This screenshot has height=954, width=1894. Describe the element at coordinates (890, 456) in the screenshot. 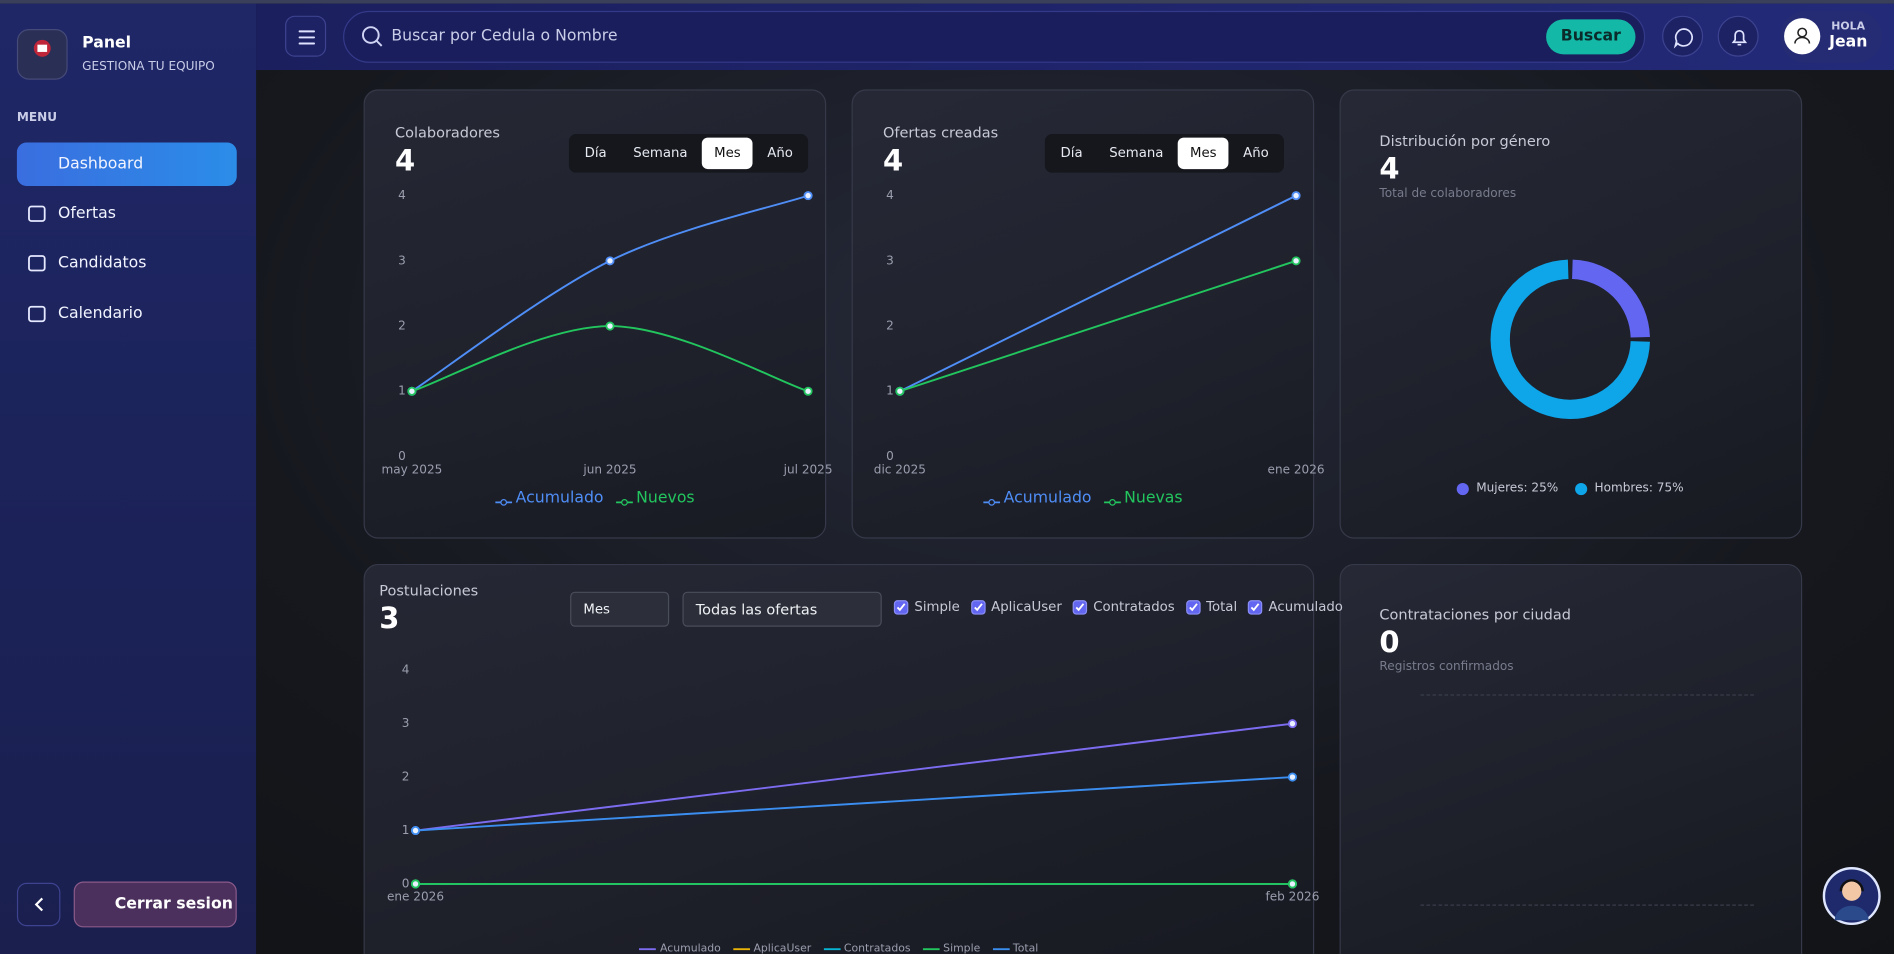

I see `y-tick-label: 0` at that location.